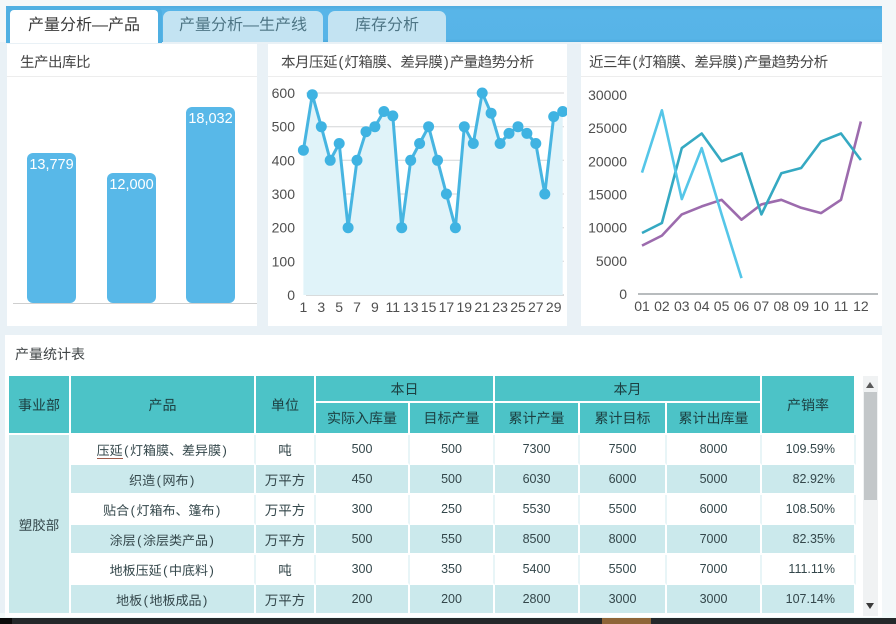  Describe the element at coordinates (861, 306) in the screenshot. I see `svg-text: 12` at that location.